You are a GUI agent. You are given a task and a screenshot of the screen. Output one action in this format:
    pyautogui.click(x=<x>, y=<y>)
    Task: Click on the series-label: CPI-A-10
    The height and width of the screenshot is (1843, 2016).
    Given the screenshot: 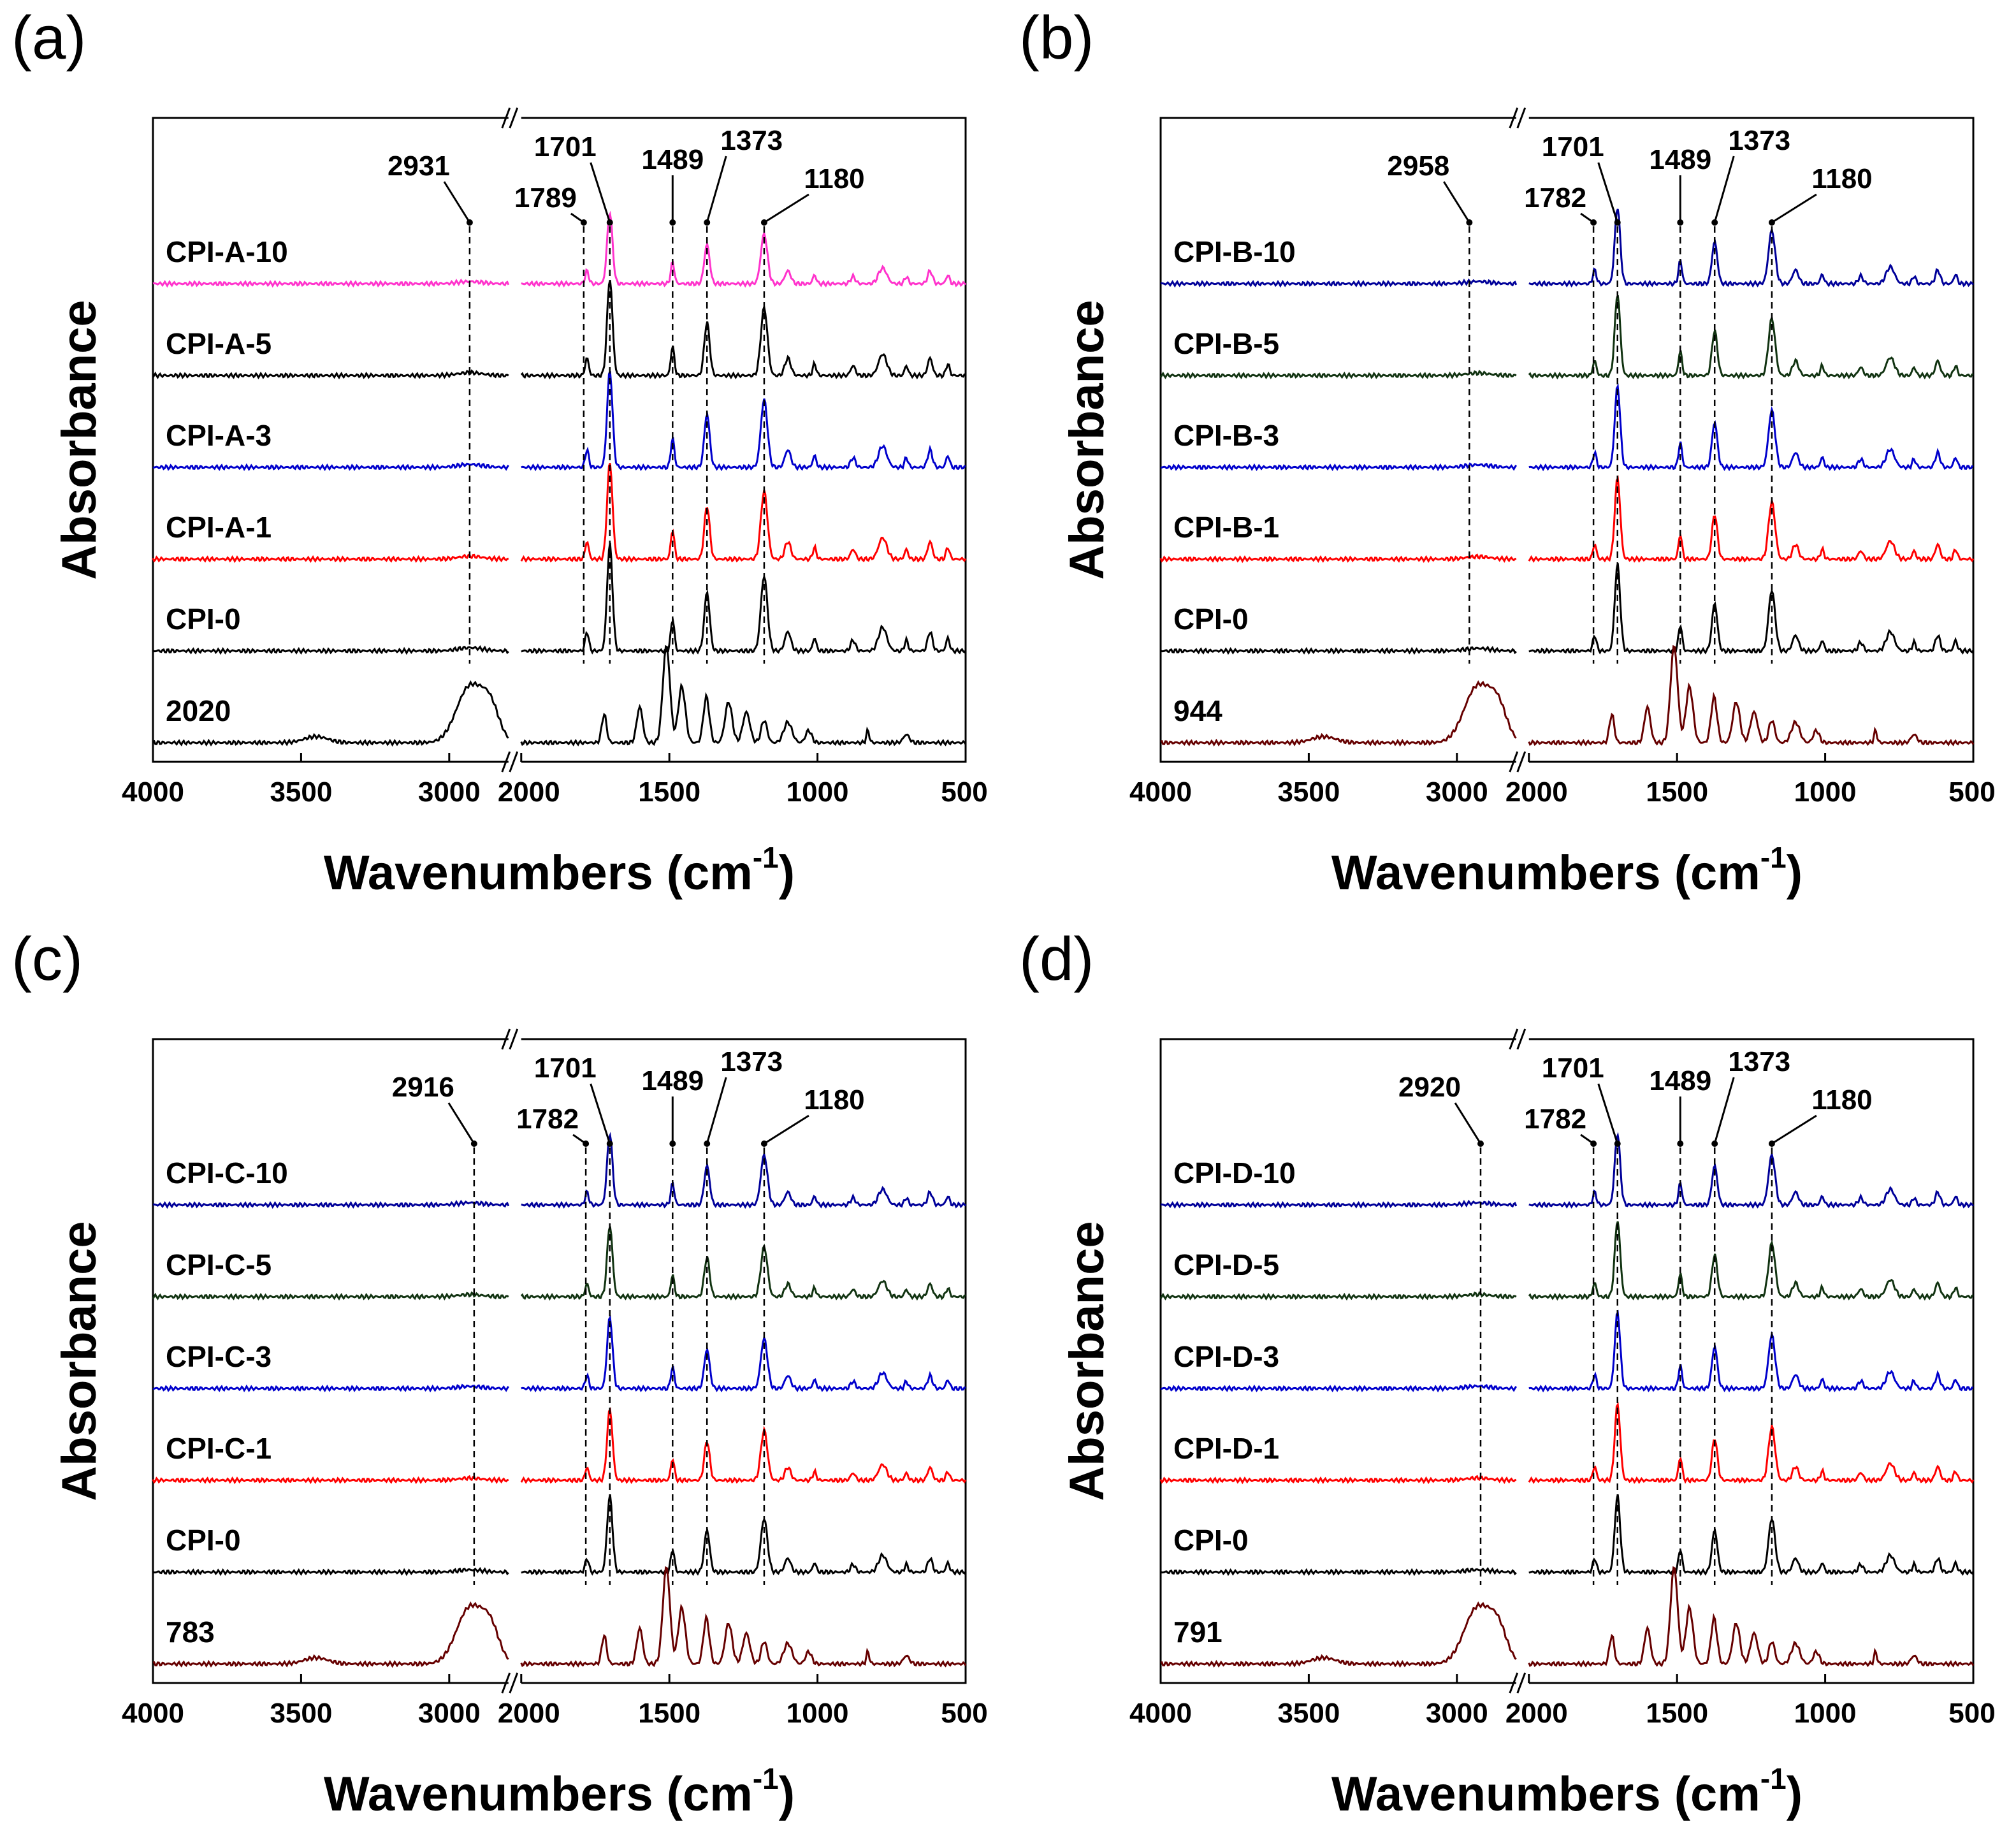 What is the action you would take?
    pyautogui.click(x=227, y=251)
    